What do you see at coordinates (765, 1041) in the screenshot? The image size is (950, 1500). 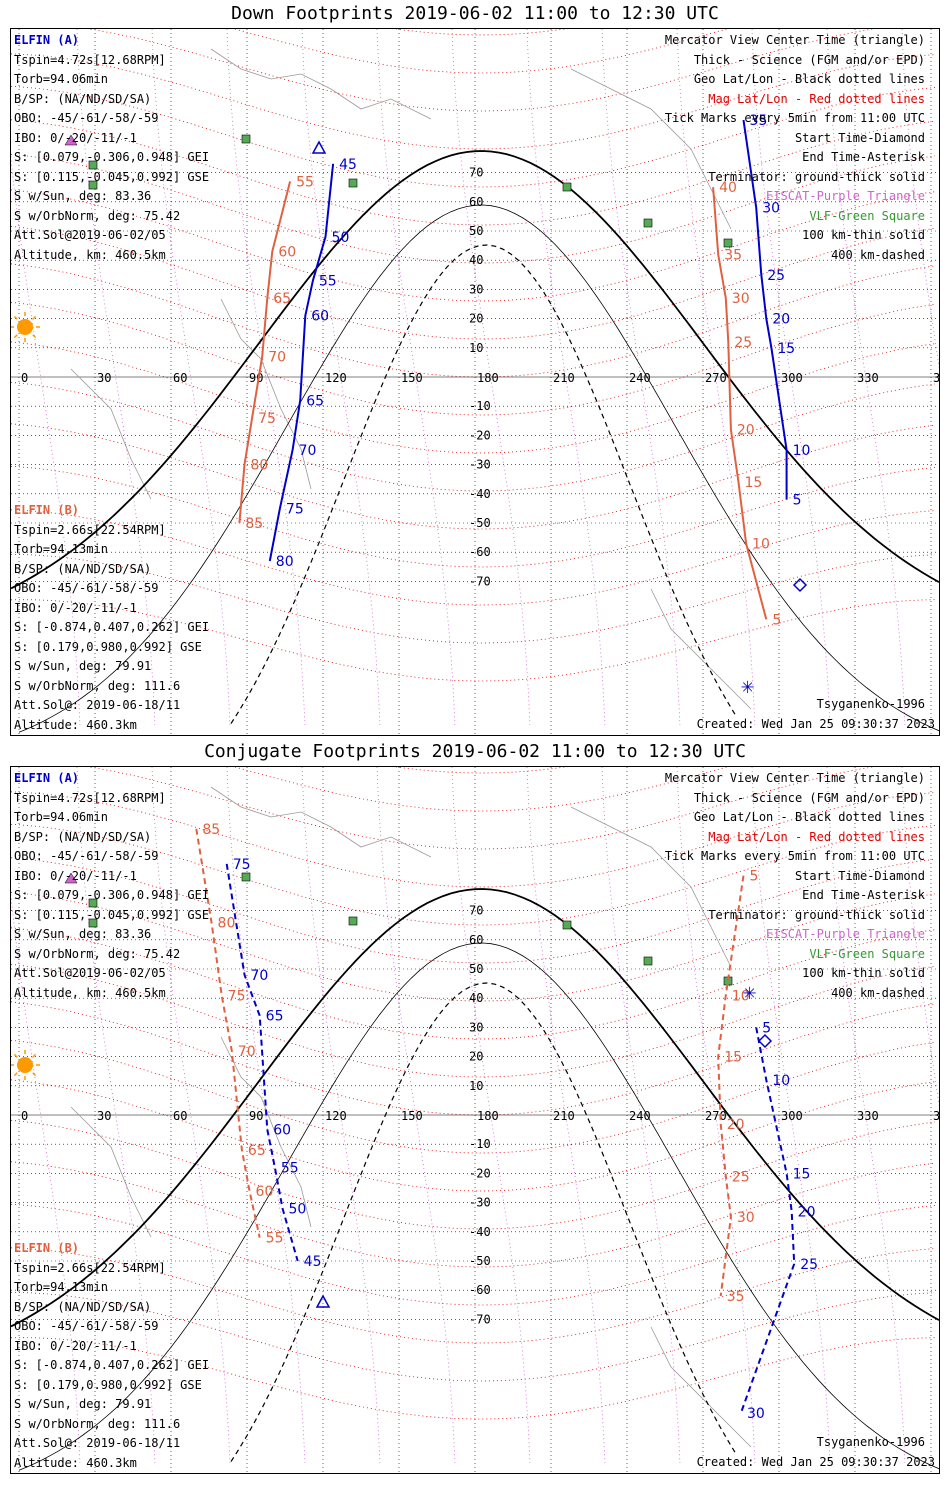 I see `start-diamond-icon` at bounding box center [765, 1041].